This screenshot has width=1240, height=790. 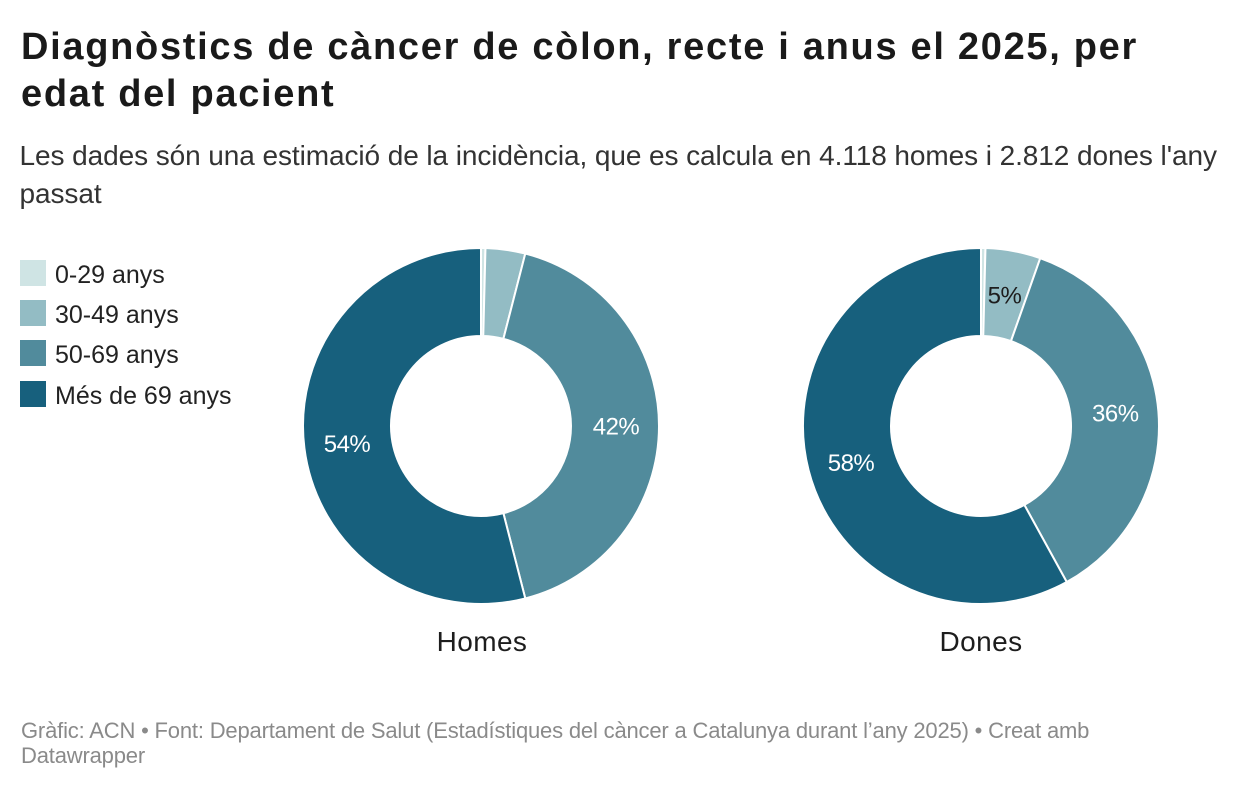 I want to click on svg-text: 5%, so click(x=1005, y=296).